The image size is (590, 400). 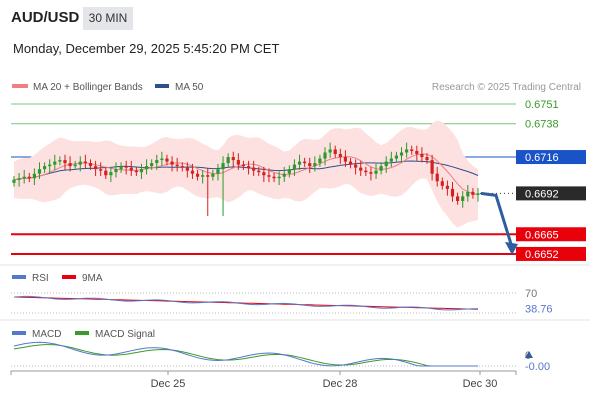 I want to click on macd-marker, so click(x=529, y=354).